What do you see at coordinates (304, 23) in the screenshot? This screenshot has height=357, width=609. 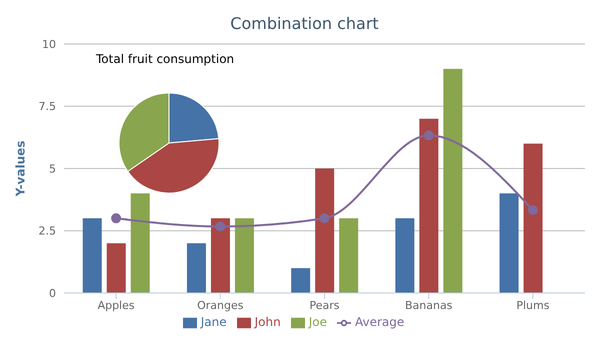 I see `chart-title: Combination chart` at bounding box center [304, 23].